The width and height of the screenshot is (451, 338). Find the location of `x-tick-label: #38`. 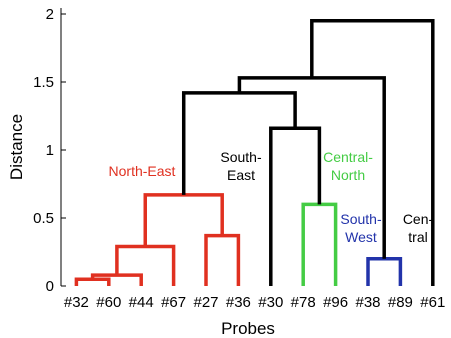

x-tick-label: #38 is located at coordinates (367, 302).